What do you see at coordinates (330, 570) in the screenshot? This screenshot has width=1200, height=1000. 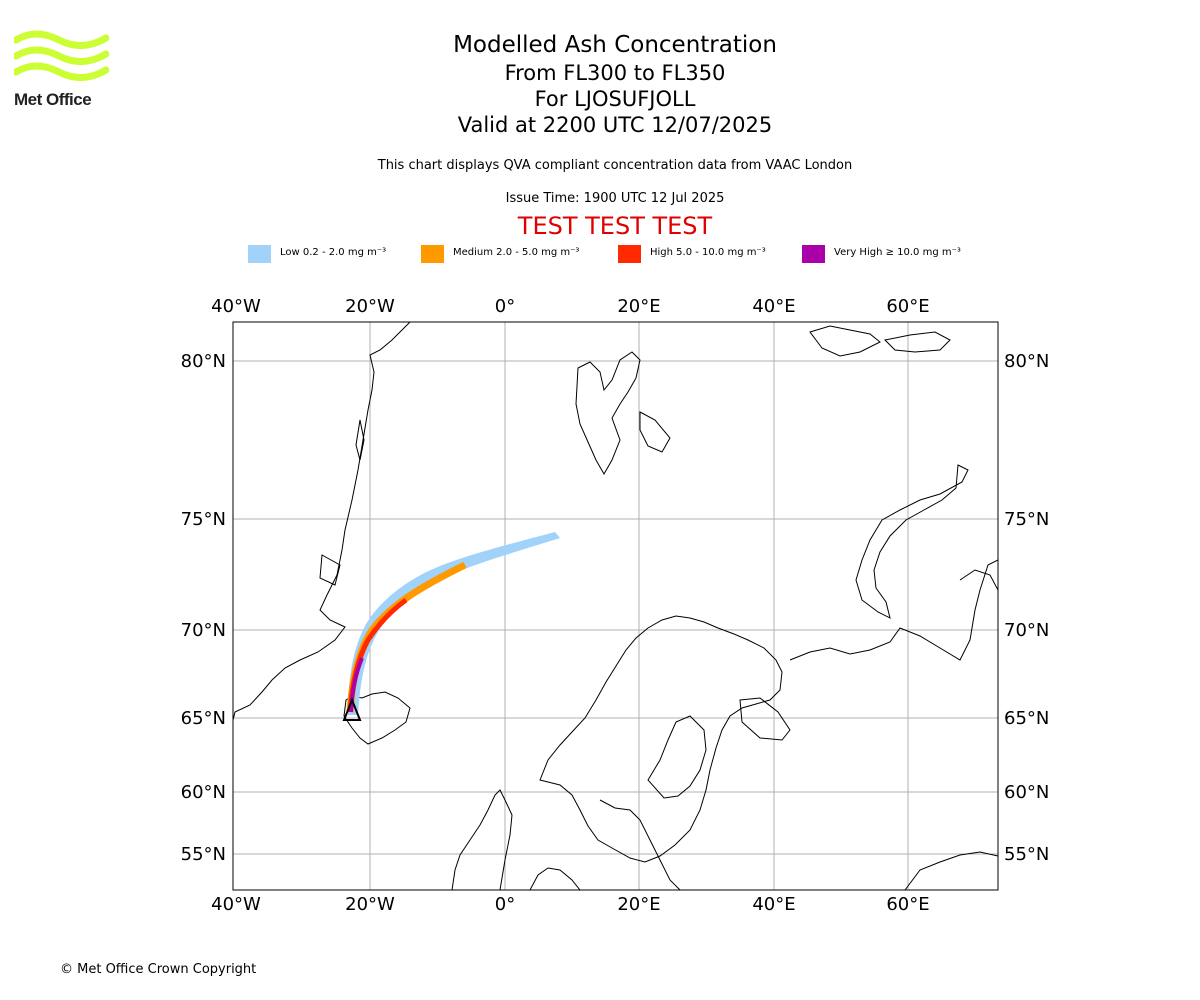 I see `greenland-island` at bounding box center [330, 570].